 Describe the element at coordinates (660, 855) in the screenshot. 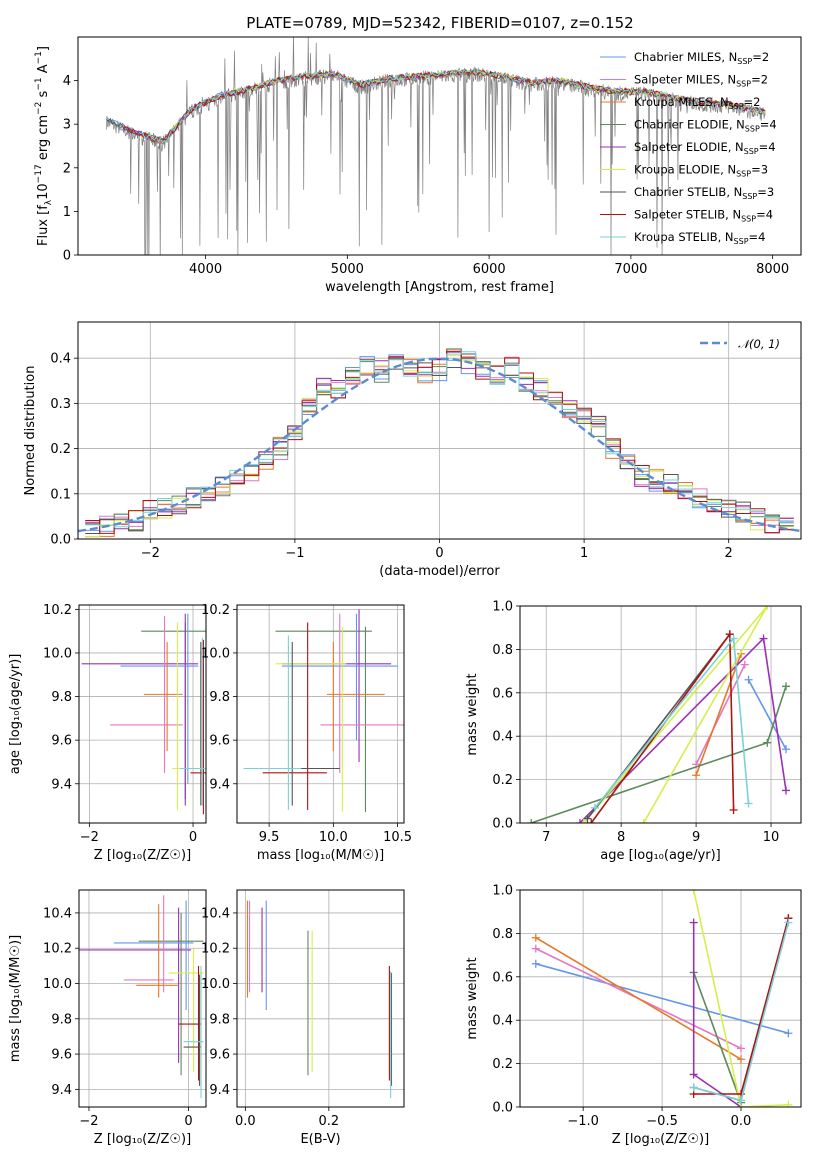

I see `x-axis-label: age [log₁₀(age/yr)]` at that location.